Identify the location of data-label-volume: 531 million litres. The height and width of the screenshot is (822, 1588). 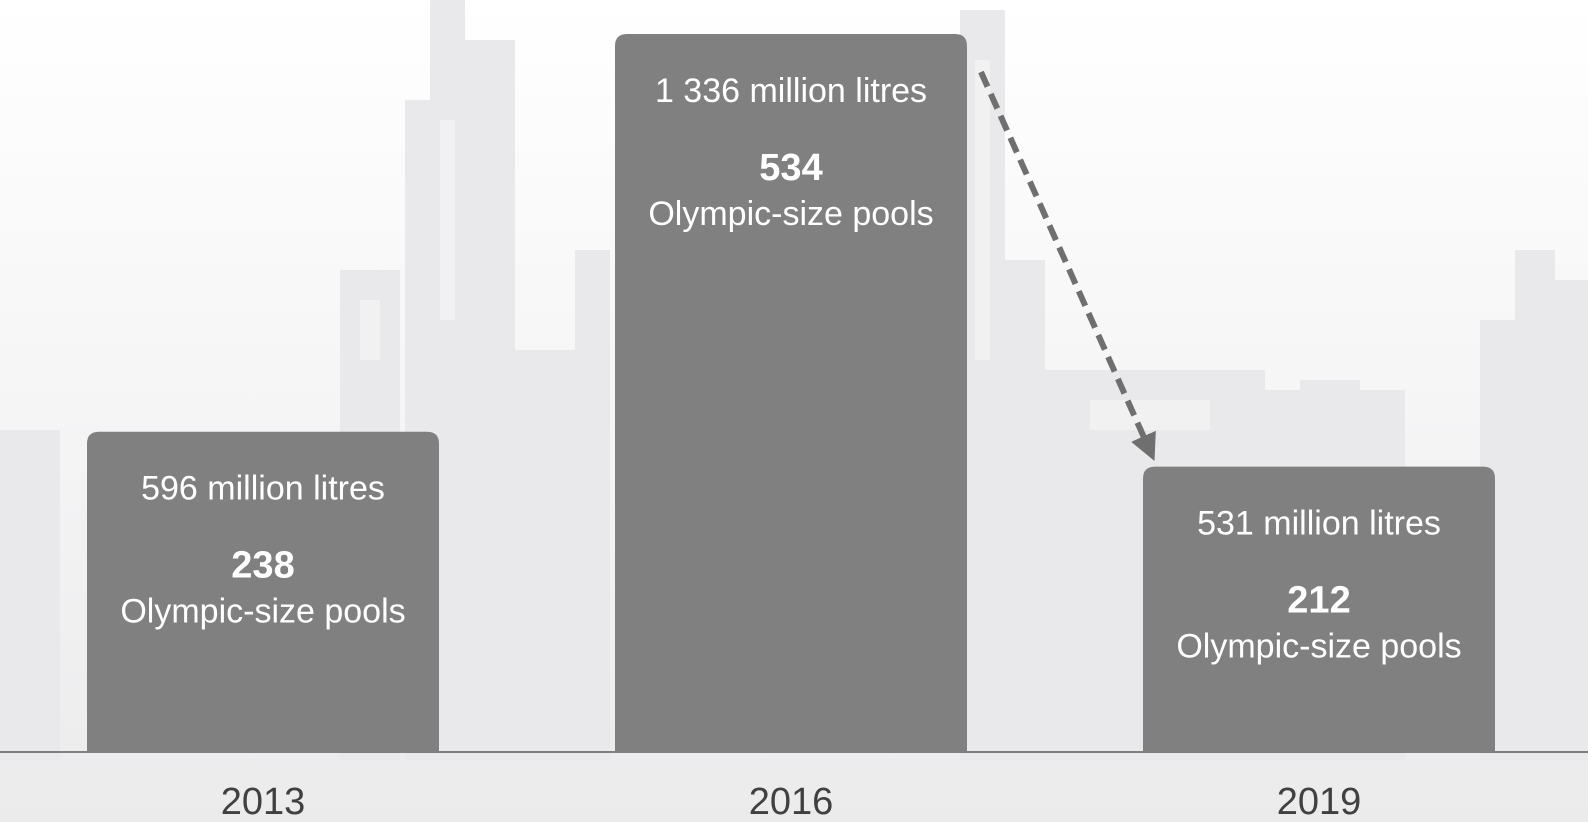
(1319, 524).